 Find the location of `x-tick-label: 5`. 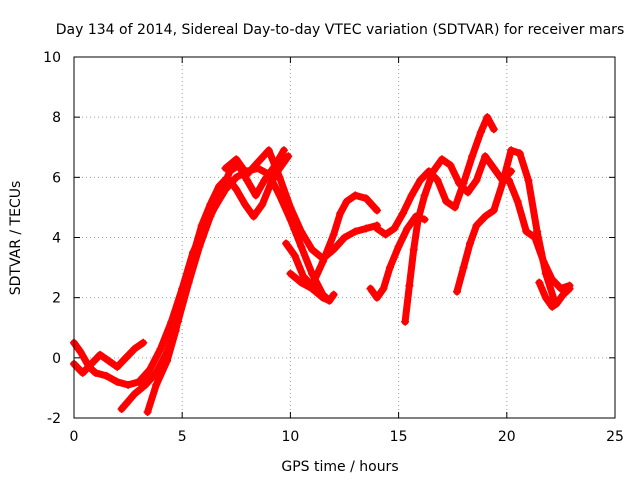

x-tick-label: 5 is located at coordinates (182, 437).